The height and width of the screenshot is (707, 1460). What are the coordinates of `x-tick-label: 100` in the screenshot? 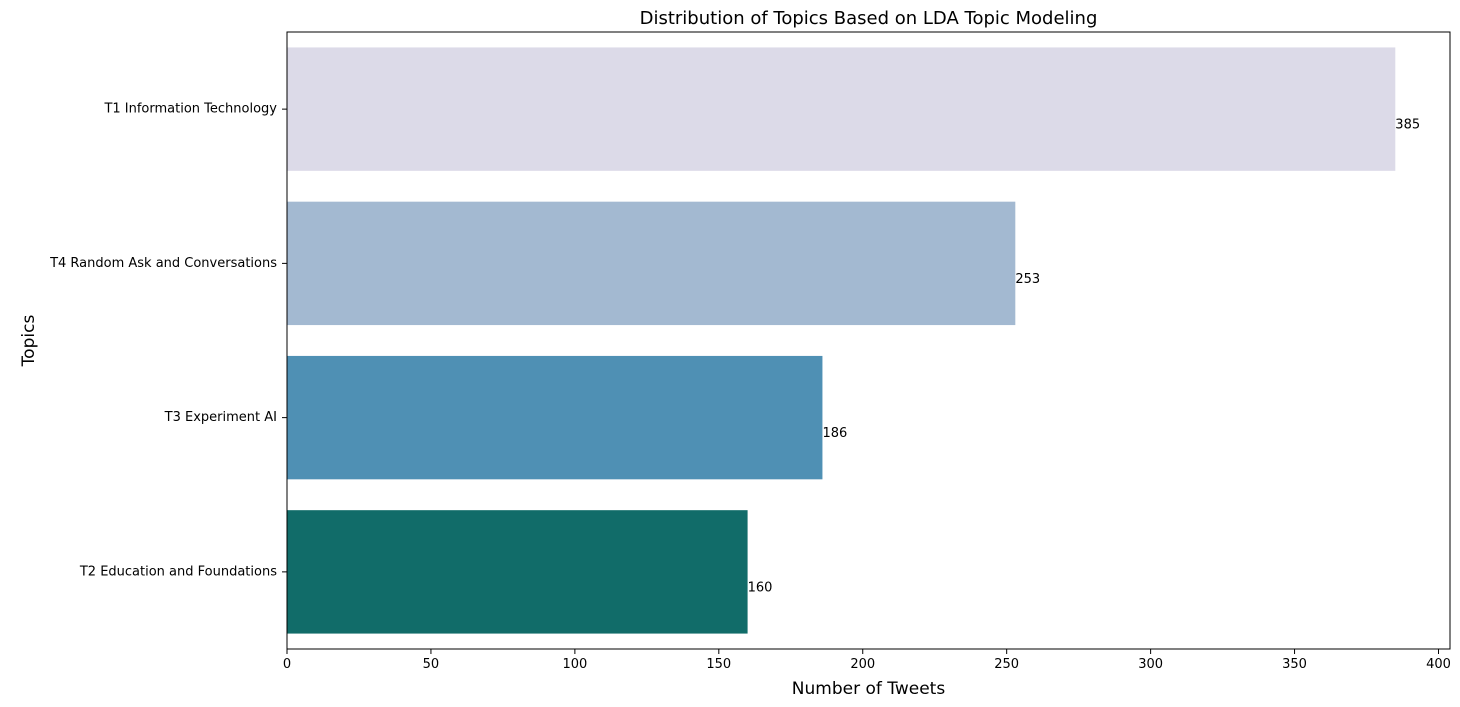 It's located at (574, 664).